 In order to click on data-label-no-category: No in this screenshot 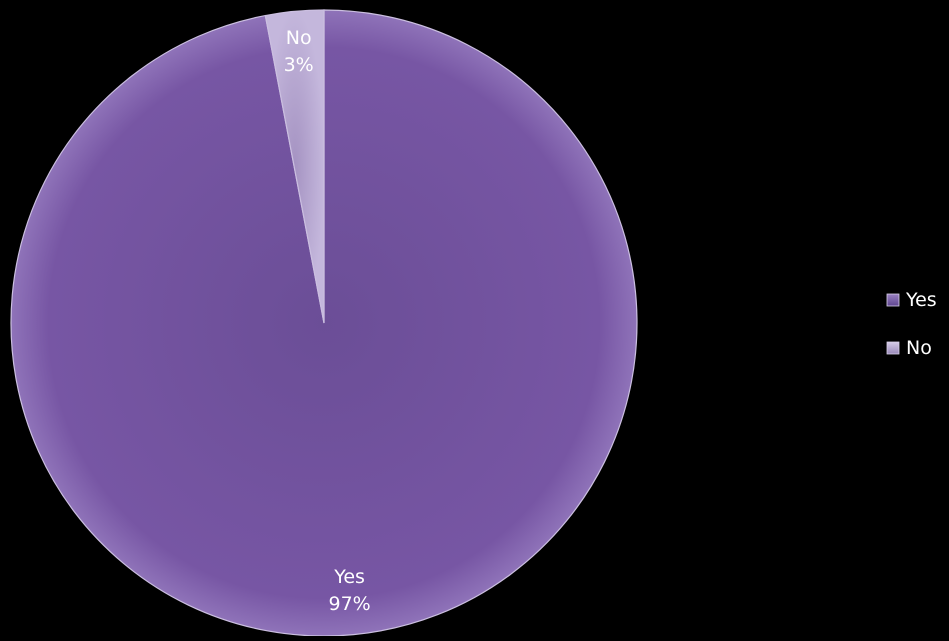, I will do `click(299, 38)`.